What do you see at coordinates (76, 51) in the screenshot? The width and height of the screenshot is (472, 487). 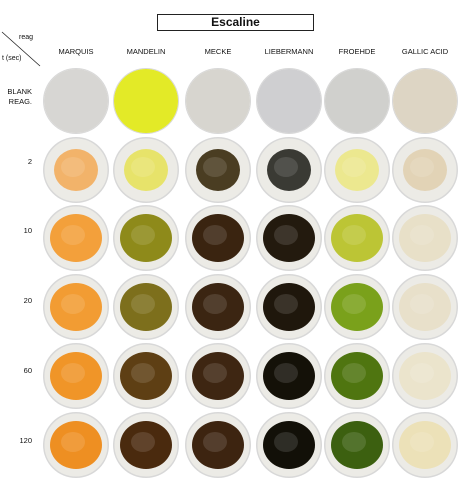 I see `col-header-marquis: MARQUIS` at bounding box center [76, 51].